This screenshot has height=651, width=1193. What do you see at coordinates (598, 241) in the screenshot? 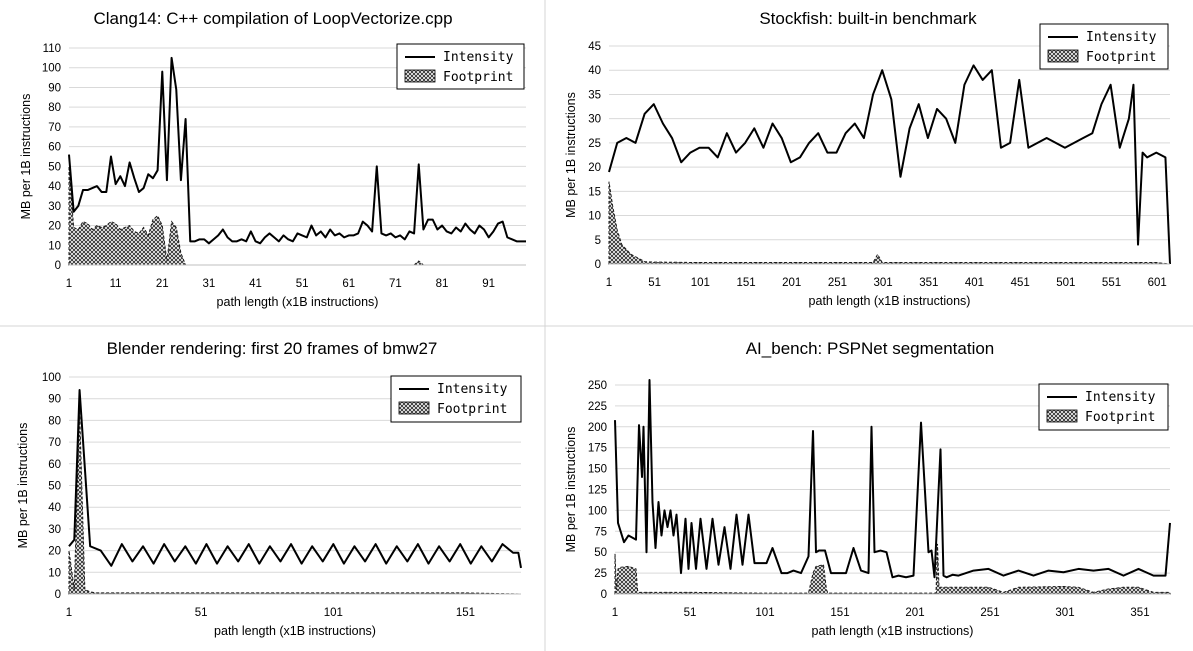
I see `y-tick-label: 5` at bounding box center [598, 241].